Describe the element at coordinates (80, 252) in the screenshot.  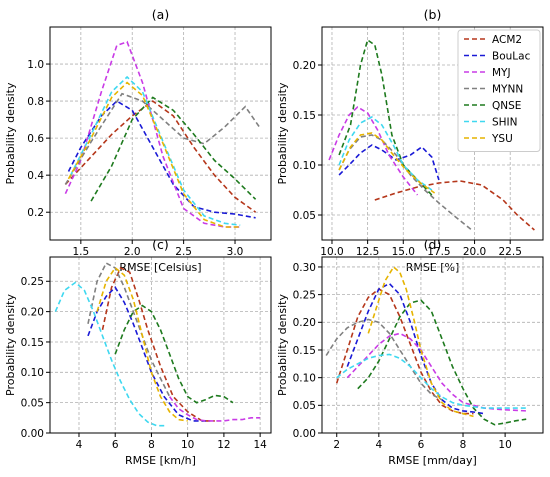
I see `x-tick-label: 1.5` at that location.